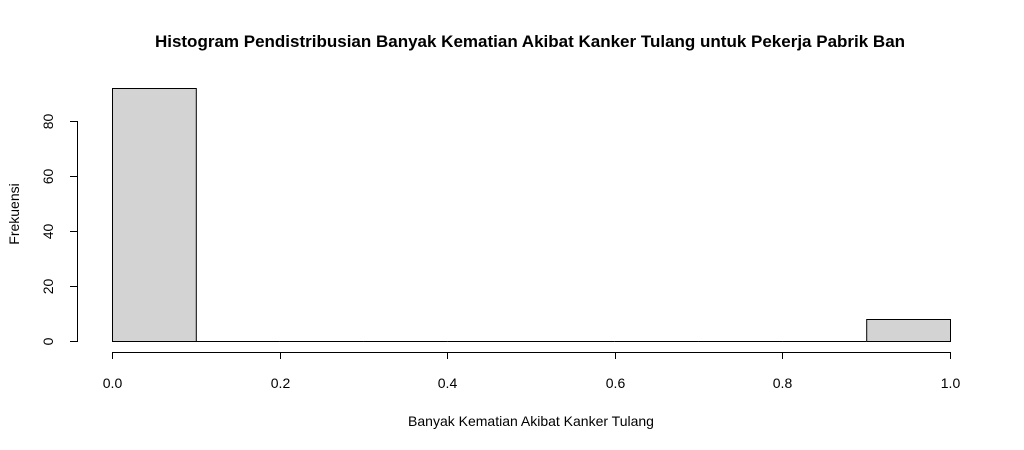  What do you see at coordinates (616, 383) in the screenshot?
I see `x-tick-label-3: 0.6` at bounding box center [616, 383].